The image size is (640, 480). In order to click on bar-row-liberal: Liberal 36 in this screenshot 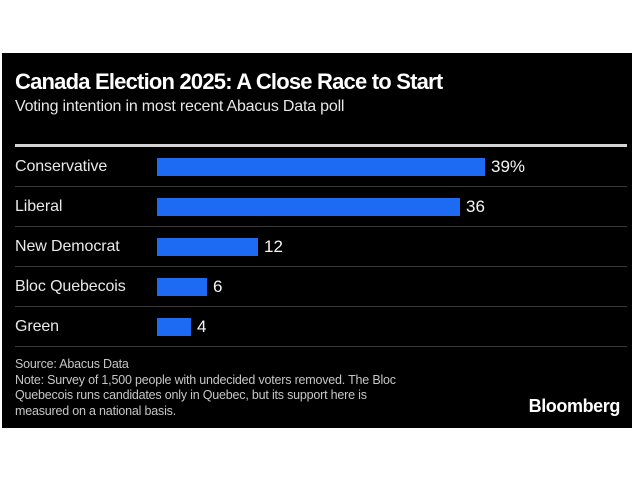, I will do `click(321, 207)`.